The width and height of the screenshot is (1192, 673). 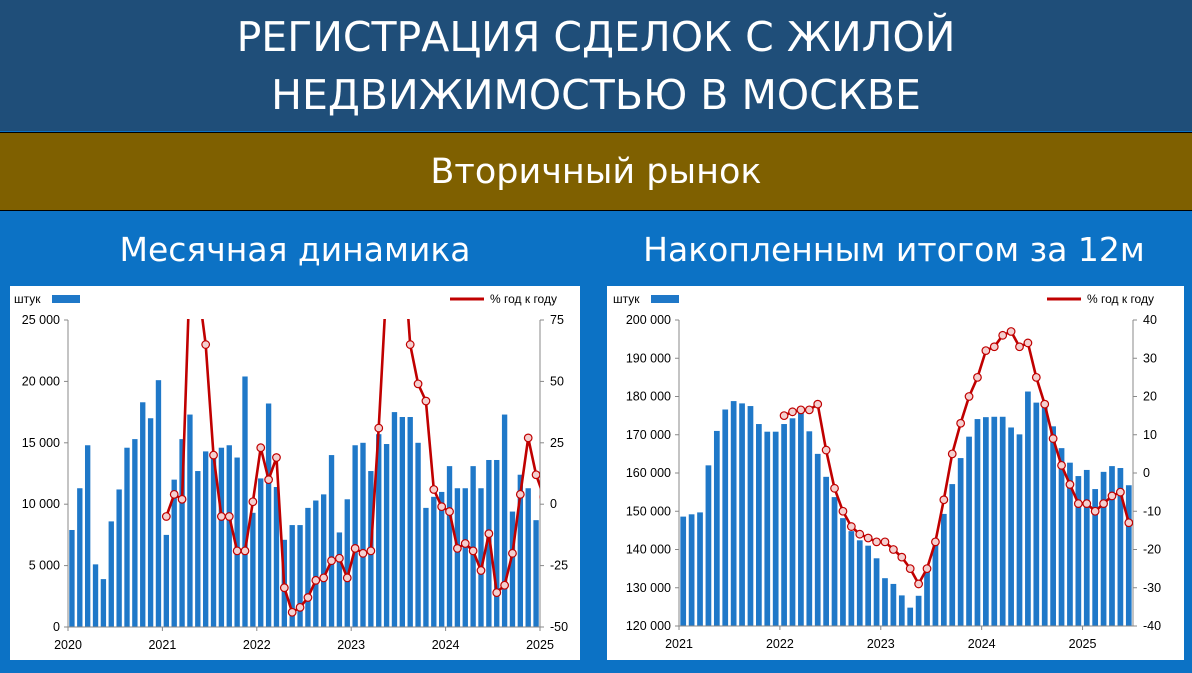 What do you see at coordinates (557, 381) in the screenshot?
I see `y2-tick-label: 50` at bounding box center [557, 381].